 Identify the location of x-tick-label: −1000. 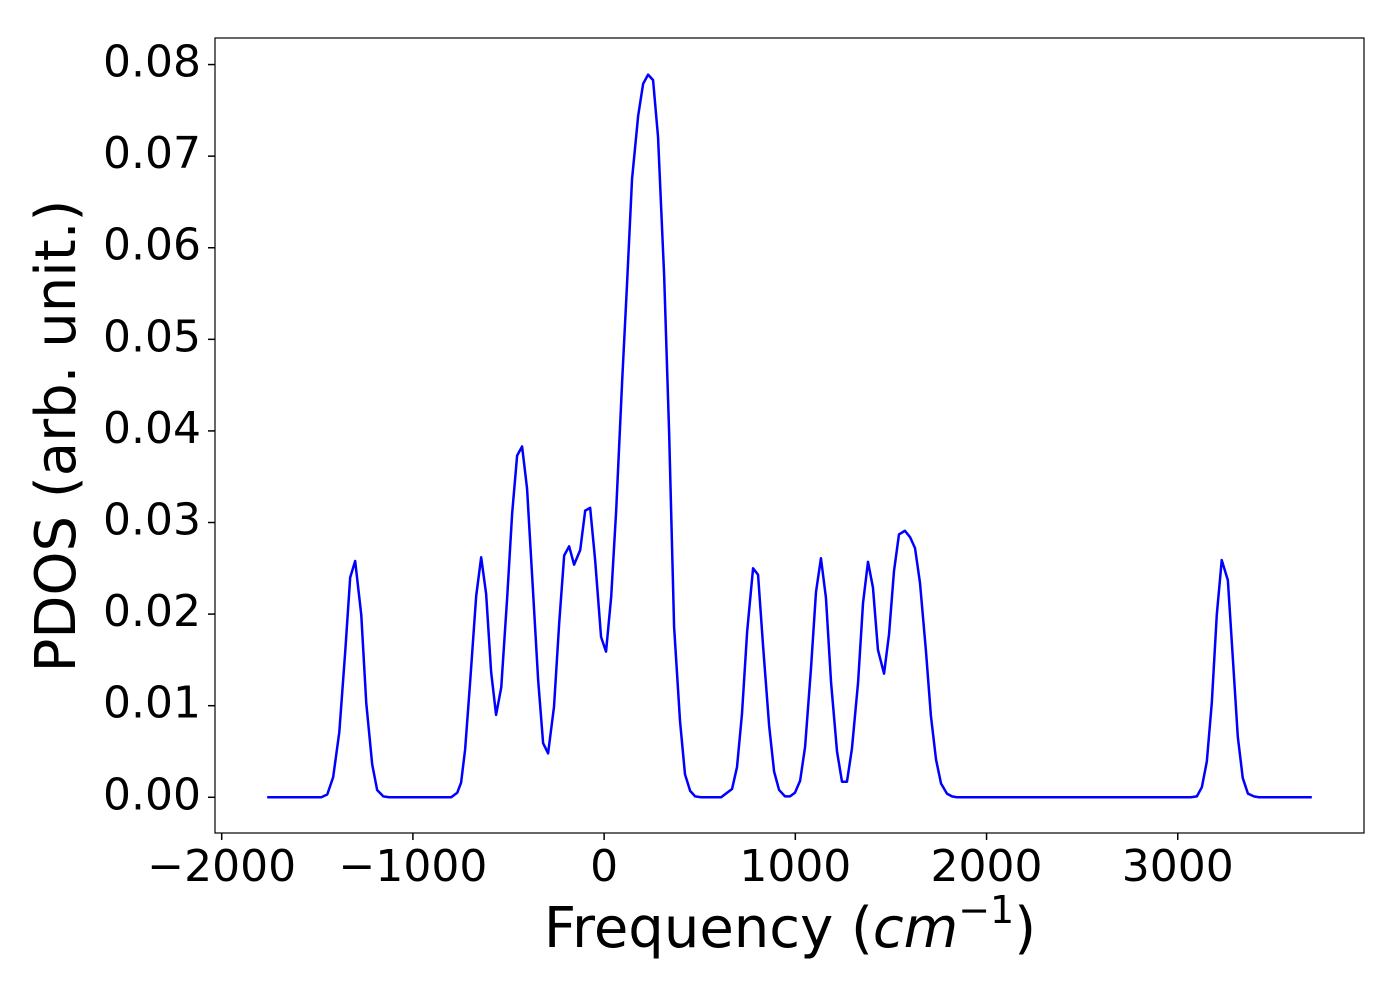
(412, 866).